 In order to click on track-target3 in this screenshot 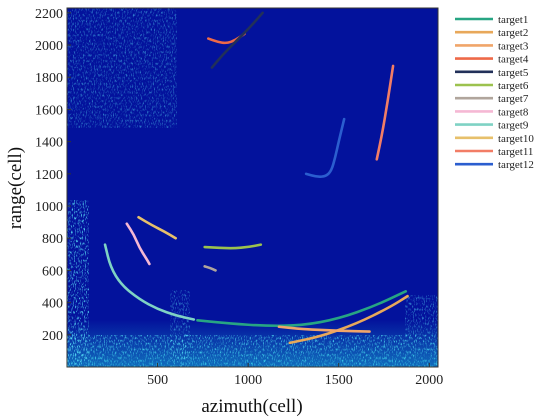, I will do `click(324, 329)`.